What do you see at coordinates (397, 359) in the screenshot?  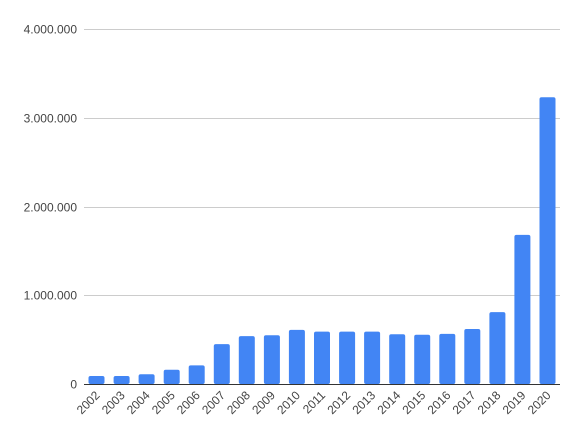 I see `bar-2014` at bounding box center [397, 359].